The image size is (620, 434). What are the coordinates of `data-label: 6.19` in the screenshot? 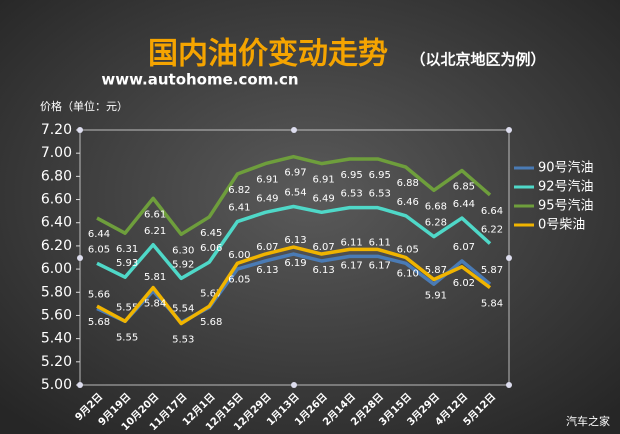 It's located at (295, 263).